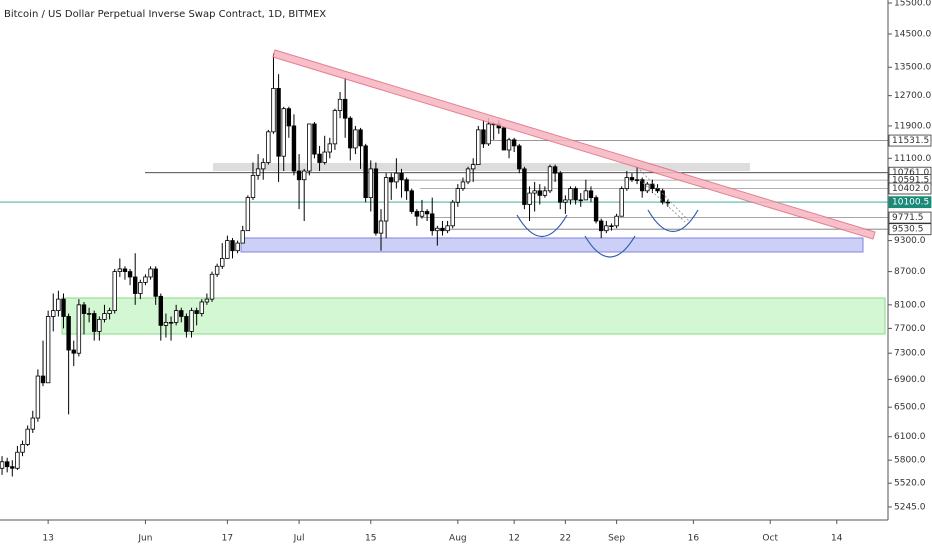 Image resolution: width=932 pixels, height=550 pixels. What do you see at coordinates (542, 226) in the screenshot?
I see `cup-arc` at bounding box center [542, 226].